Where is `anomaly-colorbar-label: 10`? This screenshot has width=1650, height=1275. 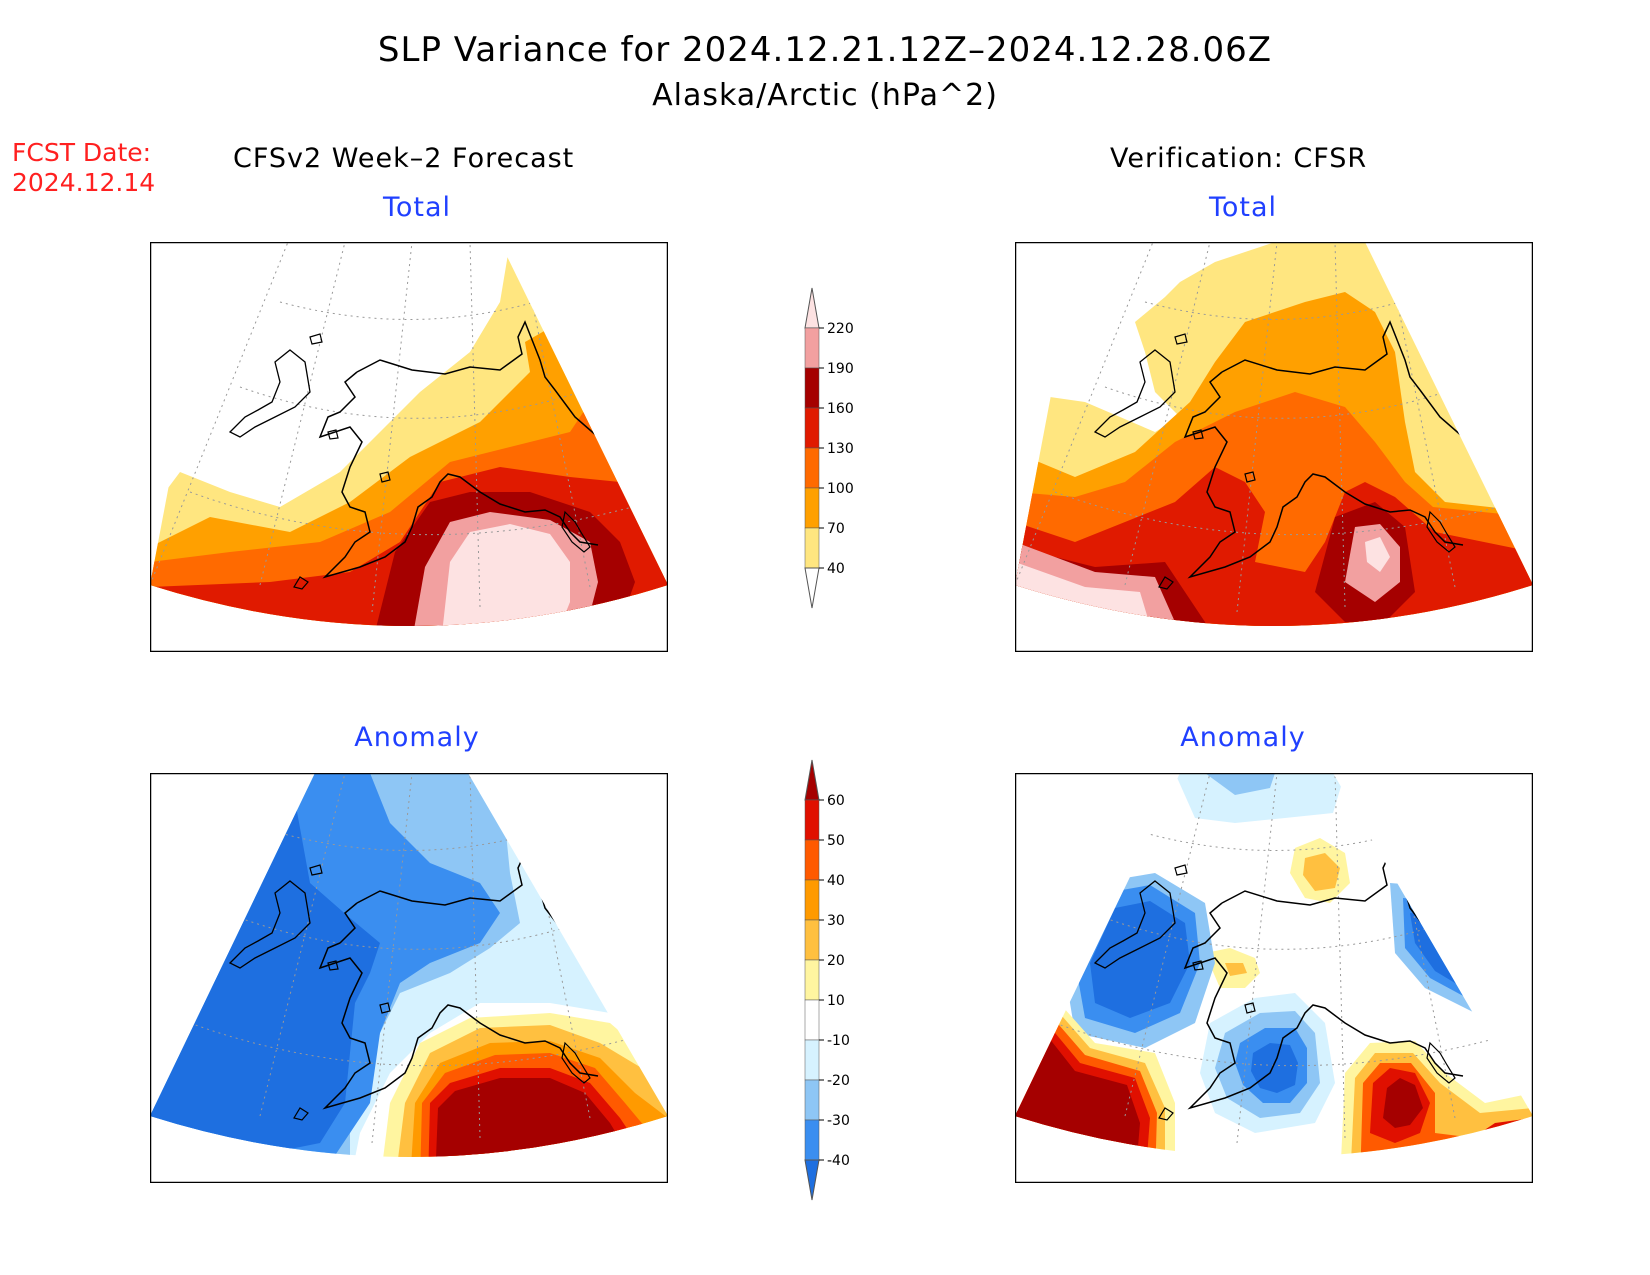 anomaly-colorbar-label: 10 is located at coordinates (836, 1001).